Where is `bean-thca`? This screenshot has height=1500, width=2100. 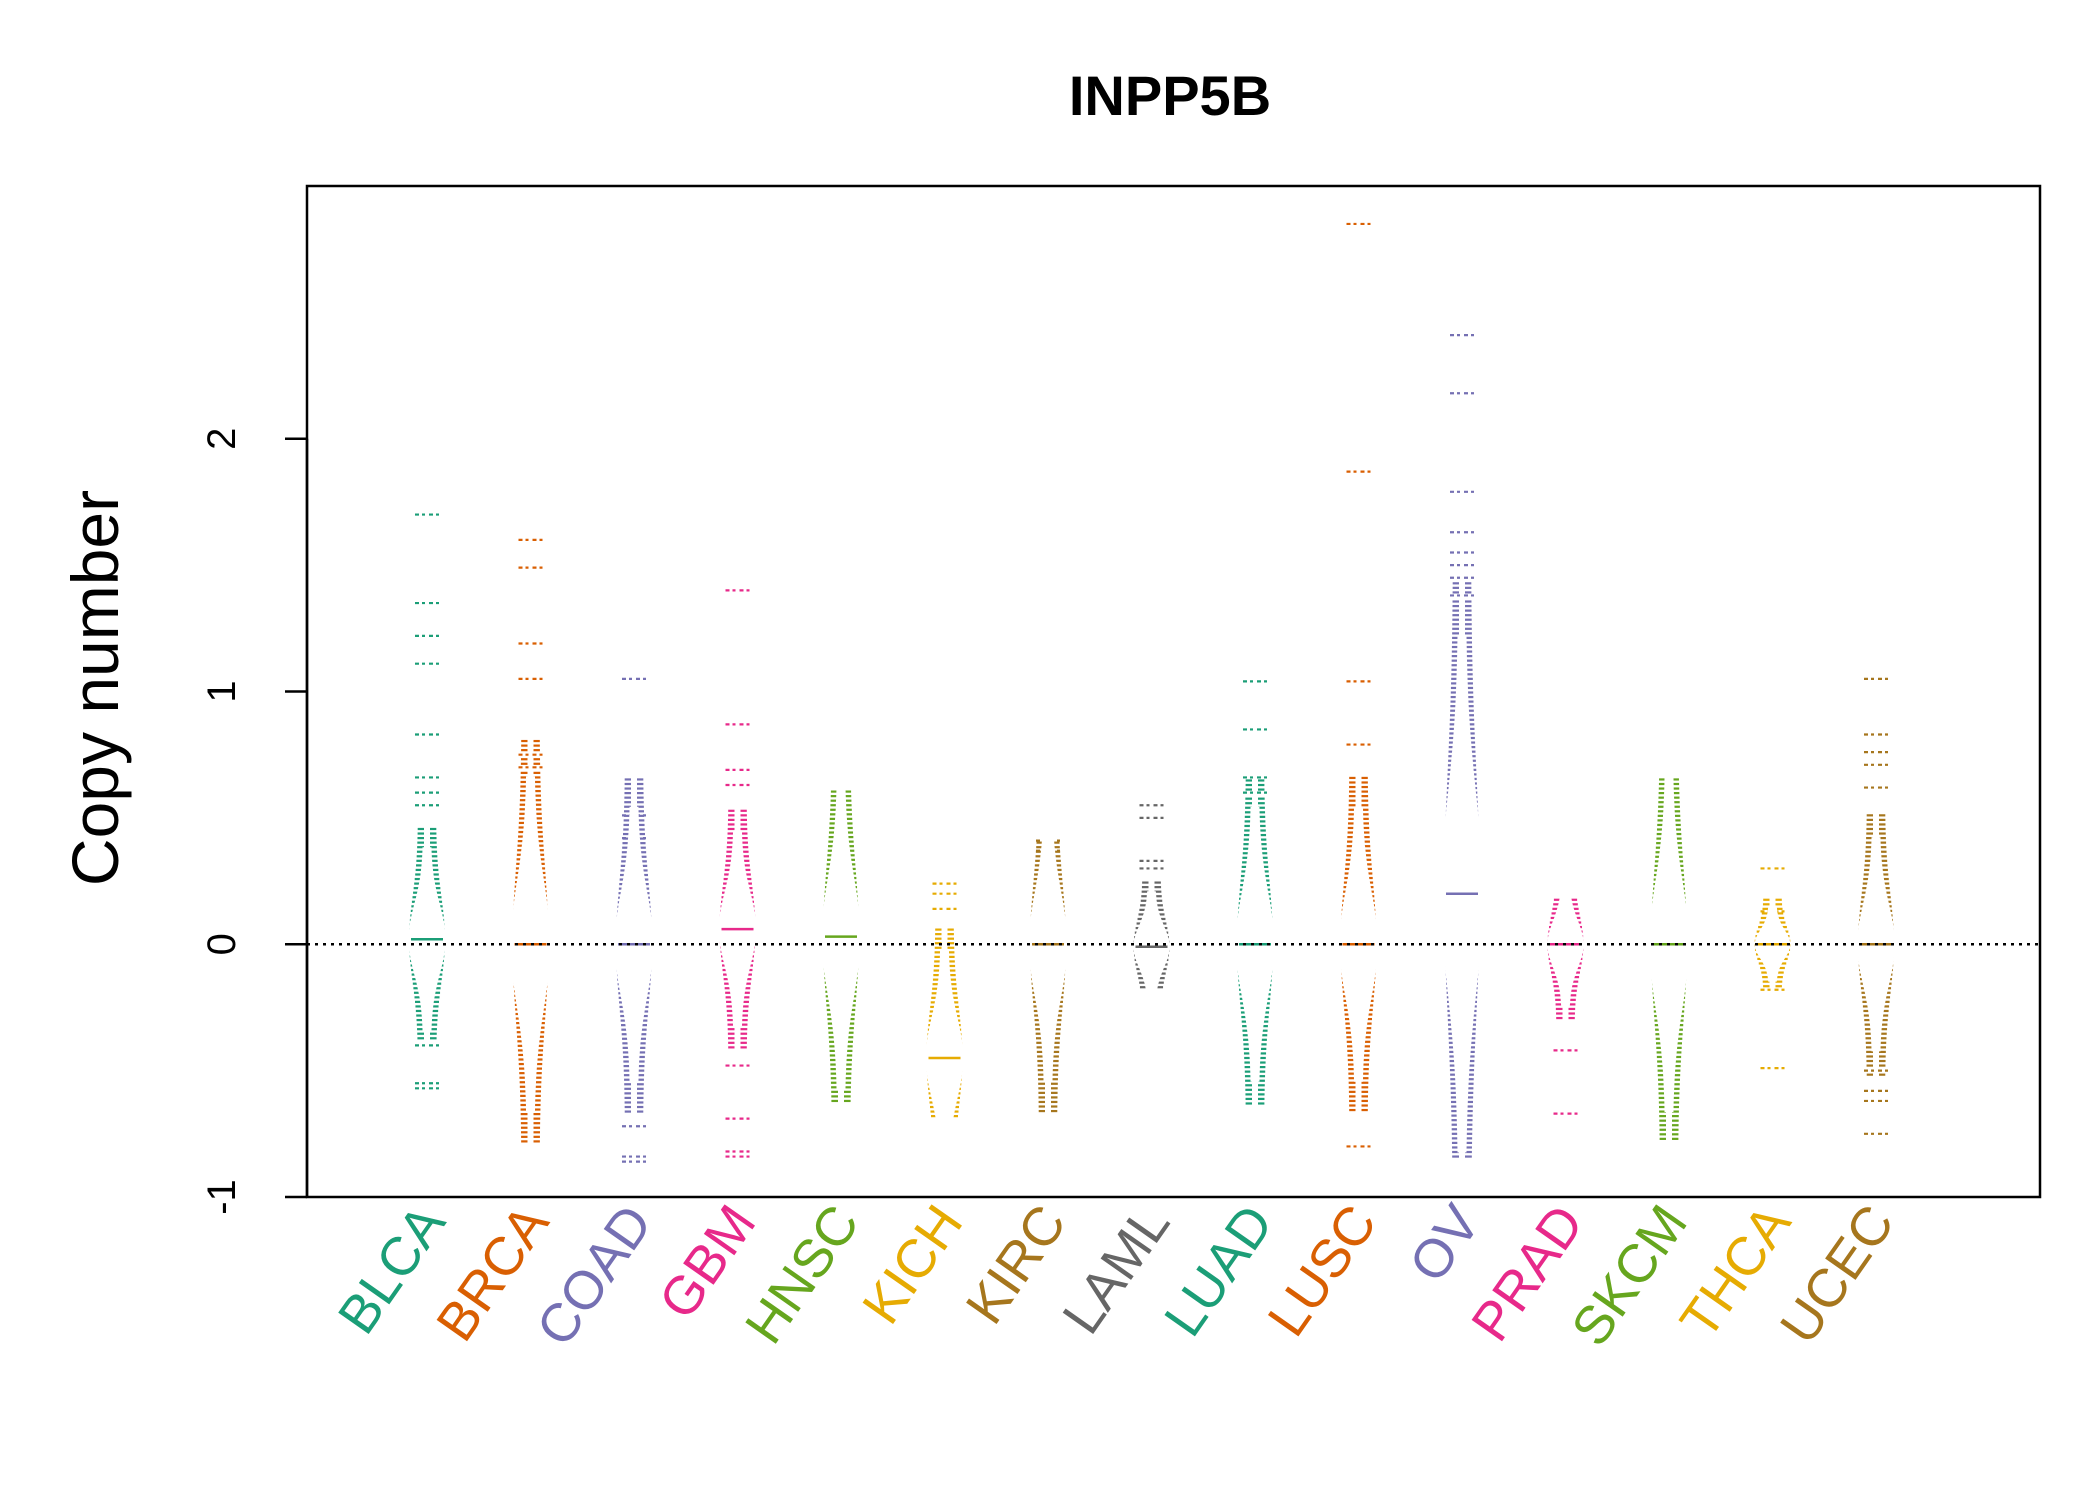 bean-thca is located at coordinates (1772, 968).